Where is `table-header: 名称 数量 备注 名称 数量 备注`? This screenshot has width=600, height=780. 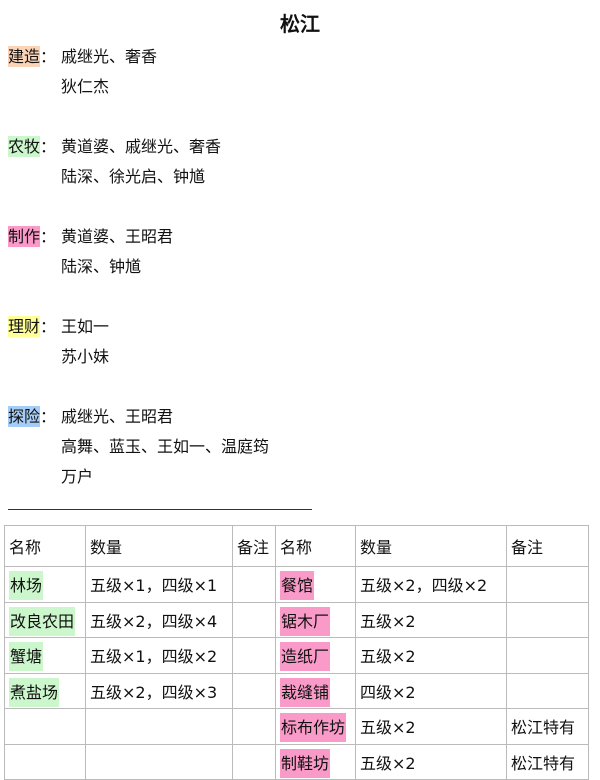
table-header: 名称 数量 备注 名称 数量 备注 is located at coordinates (296, 546).